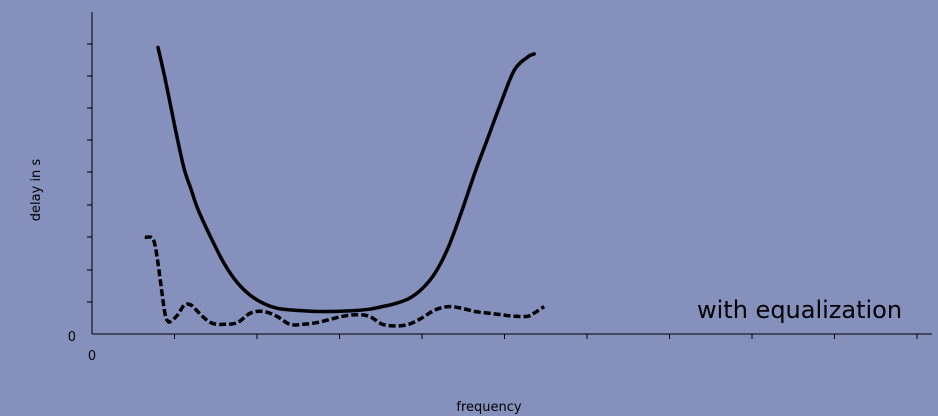  Describe the element at coordinates (546, 336) in the screenshot. I see `x-ticks` at that location.